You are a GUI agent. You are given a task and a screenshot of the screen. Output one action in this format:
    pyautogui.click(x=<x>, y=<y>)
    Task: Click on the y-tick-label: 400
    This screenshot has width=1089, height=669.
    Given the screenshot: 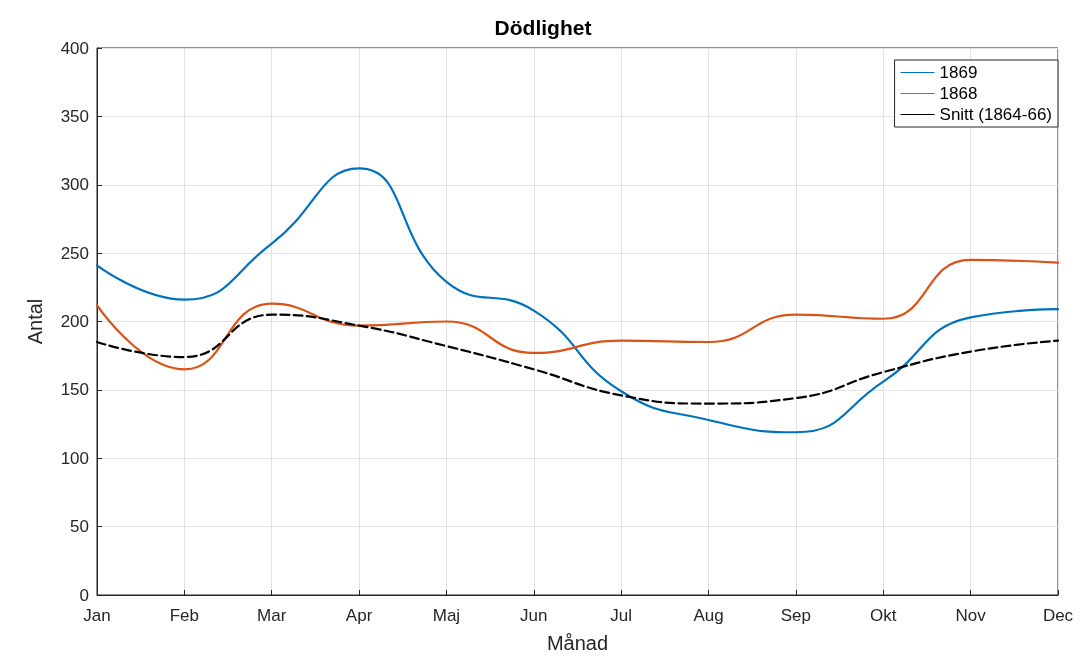 What is the action you would take?
    pyautogui.click(x=74, y=48)
    